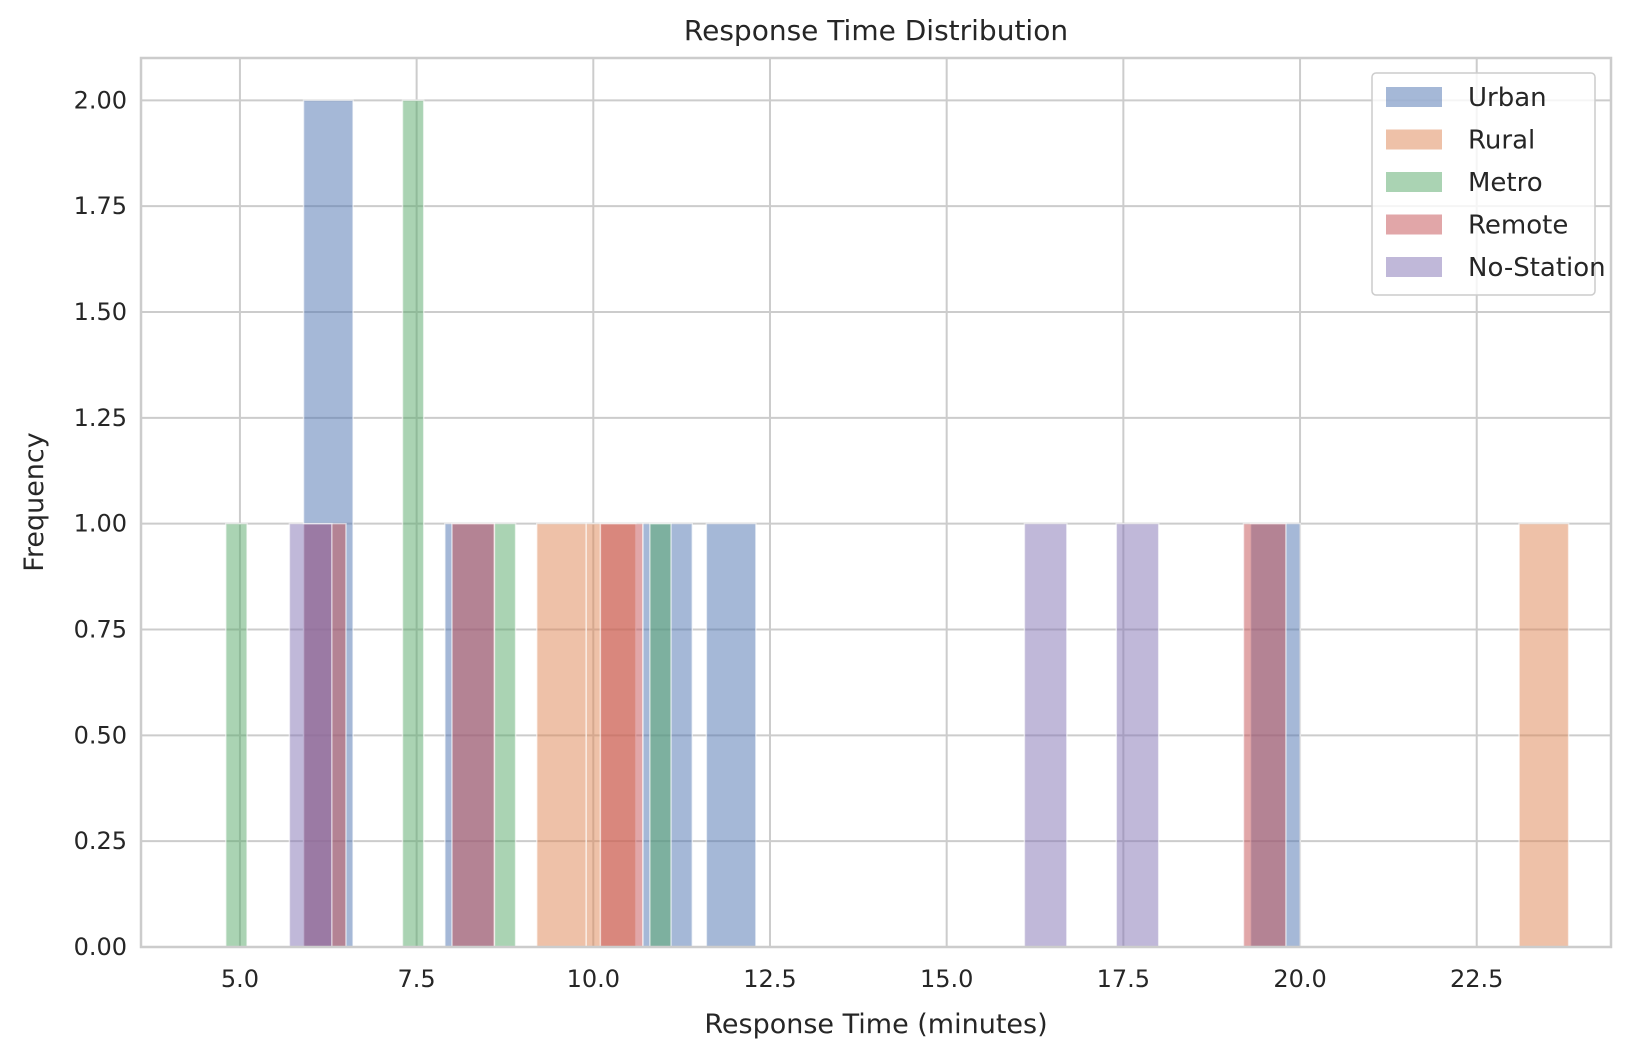  Describe the element at coordinates (876, 30) in the screenshot. I see `chart-title: Response Time Distribution` at that location.